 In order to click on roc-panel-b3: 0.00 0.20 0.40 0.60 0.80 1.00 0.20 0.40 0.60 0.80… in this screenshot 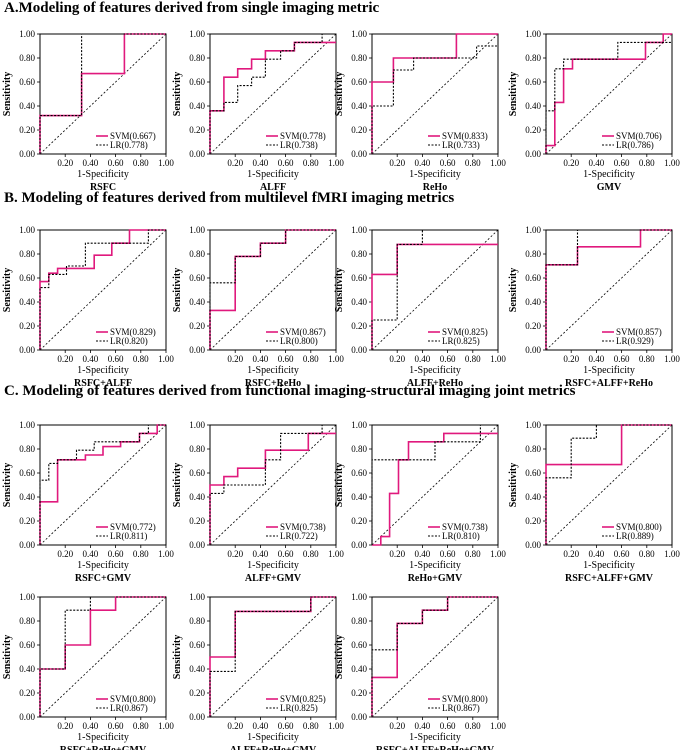, I will do `click(420, 307)`.